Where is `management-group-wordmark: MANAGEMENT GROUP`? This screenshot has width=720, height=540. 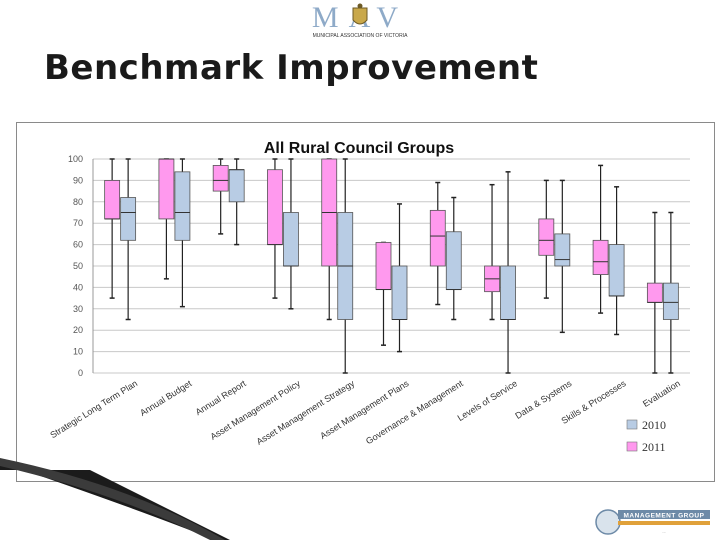
management-group-wordmark: MANAGEMENT GROUP is located at coordinates (664, 516).